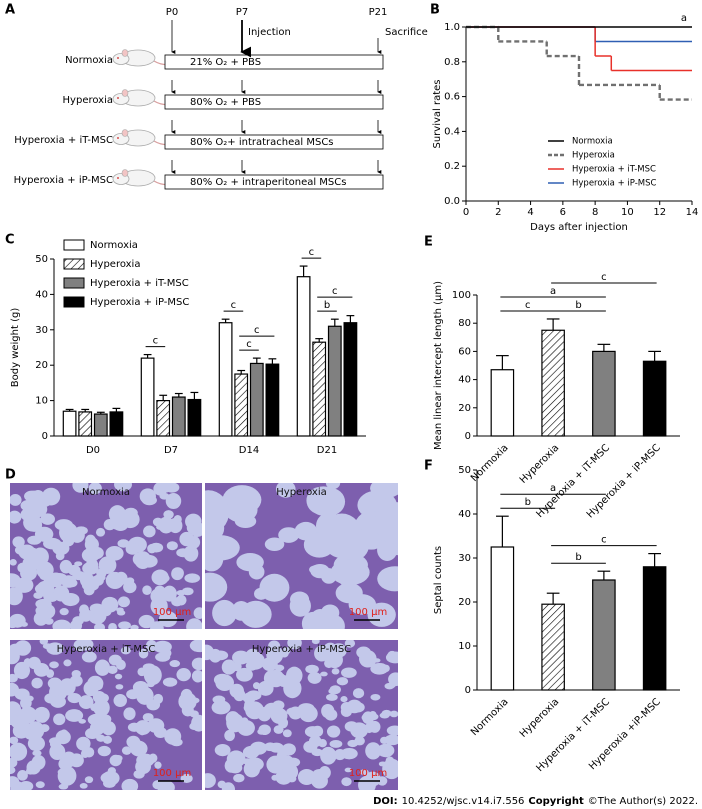  I want to click on micrograph-title: Hyperoxia + iT-MSC, so click(106, 649).